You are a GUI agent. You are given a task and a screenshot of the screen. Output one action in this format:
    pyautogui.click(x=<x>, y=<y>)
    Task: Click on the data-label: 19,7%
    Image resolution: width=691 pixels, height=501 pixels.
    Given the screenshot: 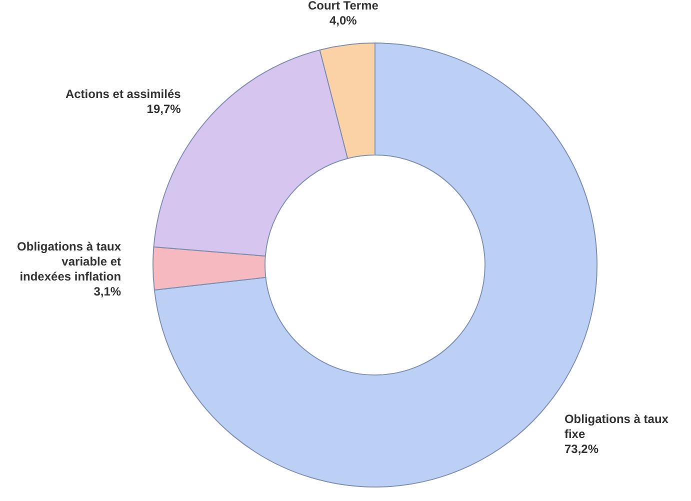 What is the action you would take?
    pyautogui.click(x=164, y=109)
    